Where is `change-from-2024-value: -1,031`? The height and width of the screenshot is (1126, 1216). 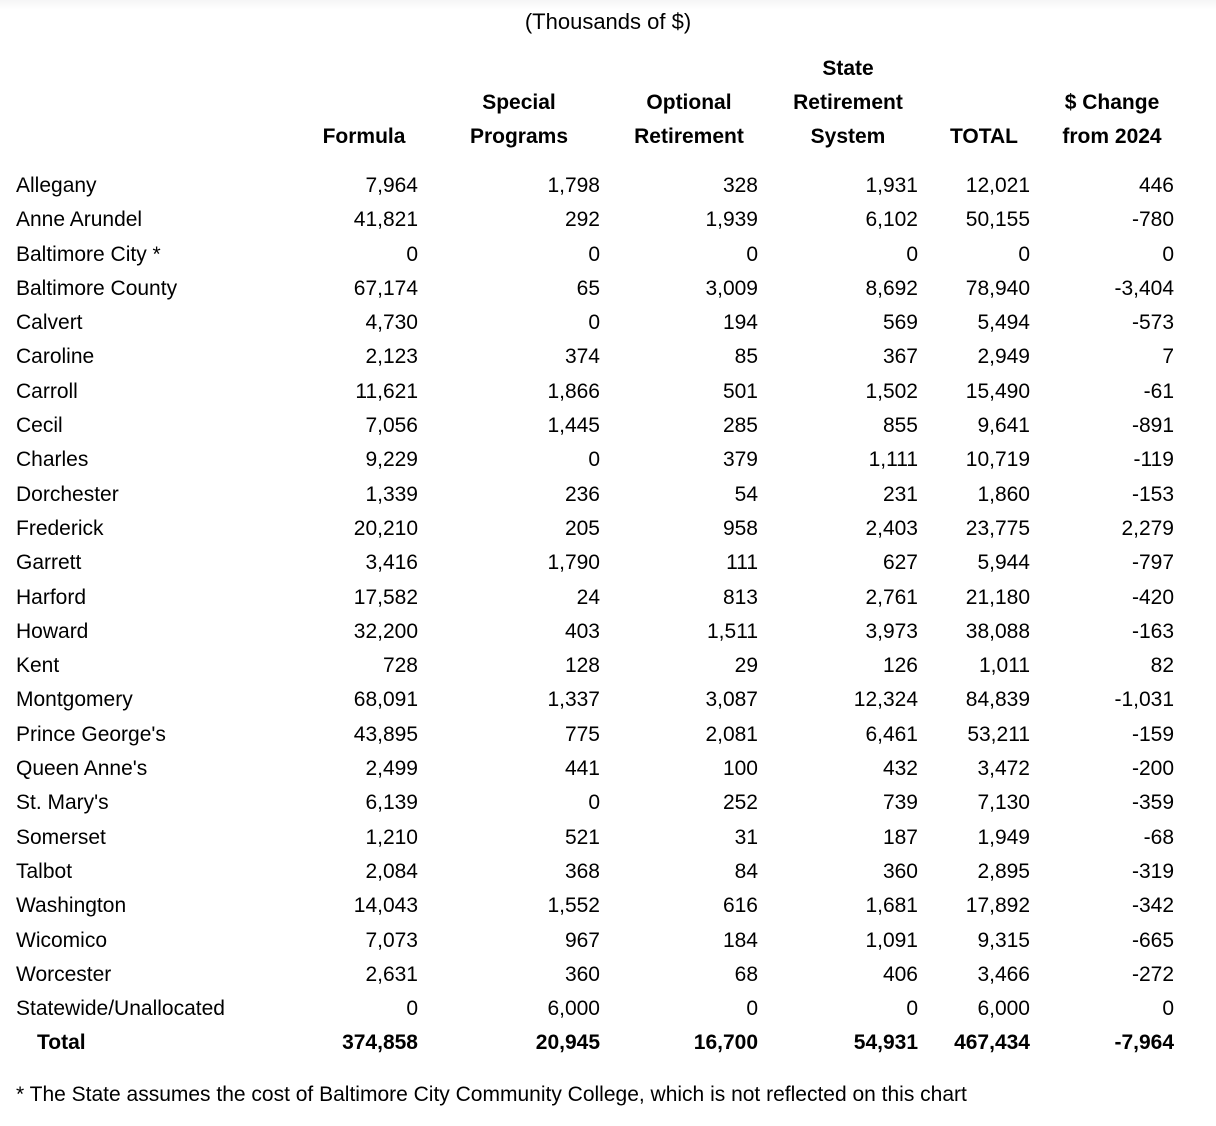 change-from-2024-value: -1,031 is located at coordinates (1144, 700).